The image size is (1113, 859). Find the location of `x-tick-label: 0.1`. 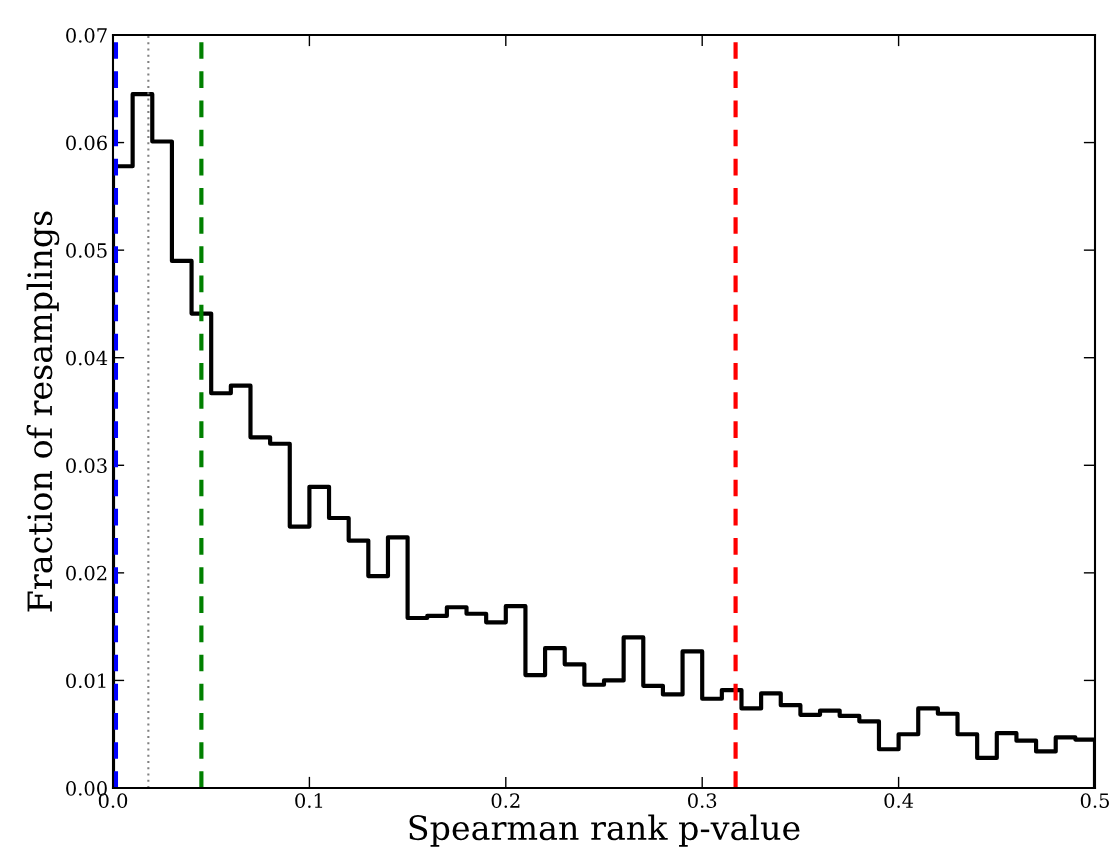

x-tick-label: 0.1 is located at coordinates (309, 800).